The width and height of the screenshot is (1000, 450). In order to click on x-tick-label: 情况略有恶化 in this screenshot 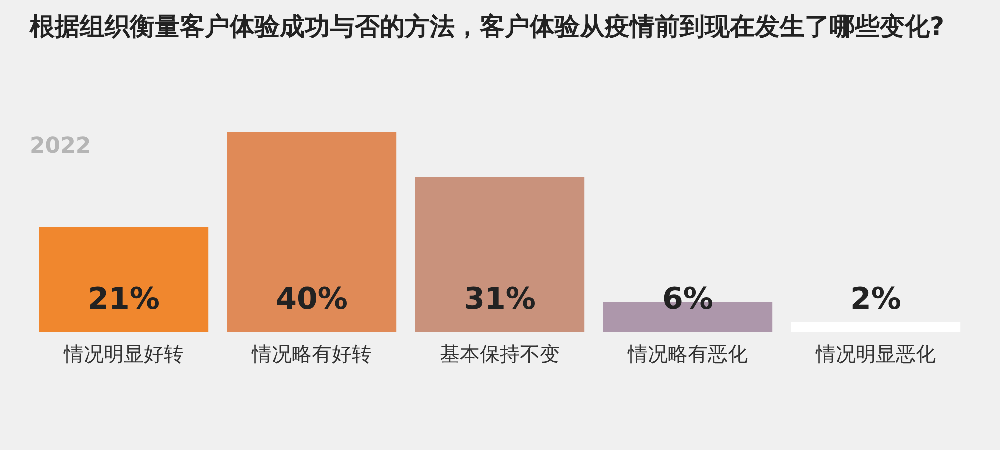, I will do `click(687, 354)`.